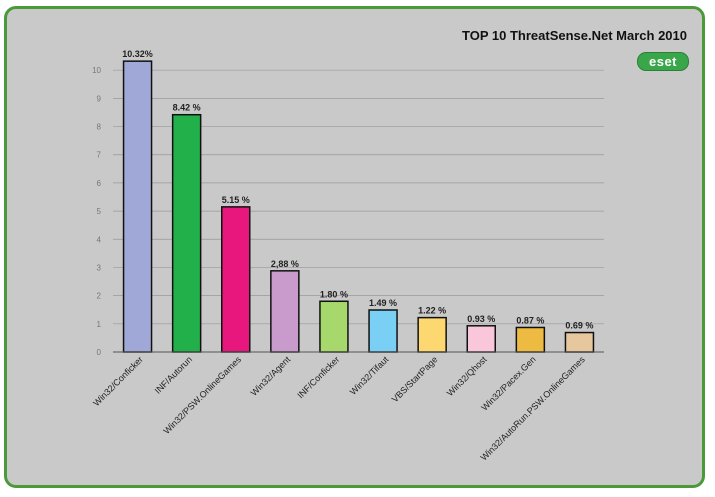 The width and height of the screenshot is (715, 497). What do you see at coordinates (369, 375) in the screenshot?
I see `category-label: Win32/Tifaut` at bounding box center [369, 375].